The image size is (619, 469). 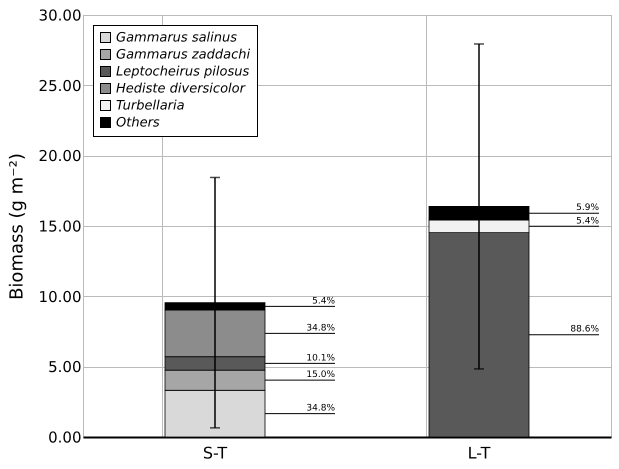 What do you see at coordinates (65, 437) in the screenshot?
I see `y-tick-label: 0.00` at bounding box center [65, 437].